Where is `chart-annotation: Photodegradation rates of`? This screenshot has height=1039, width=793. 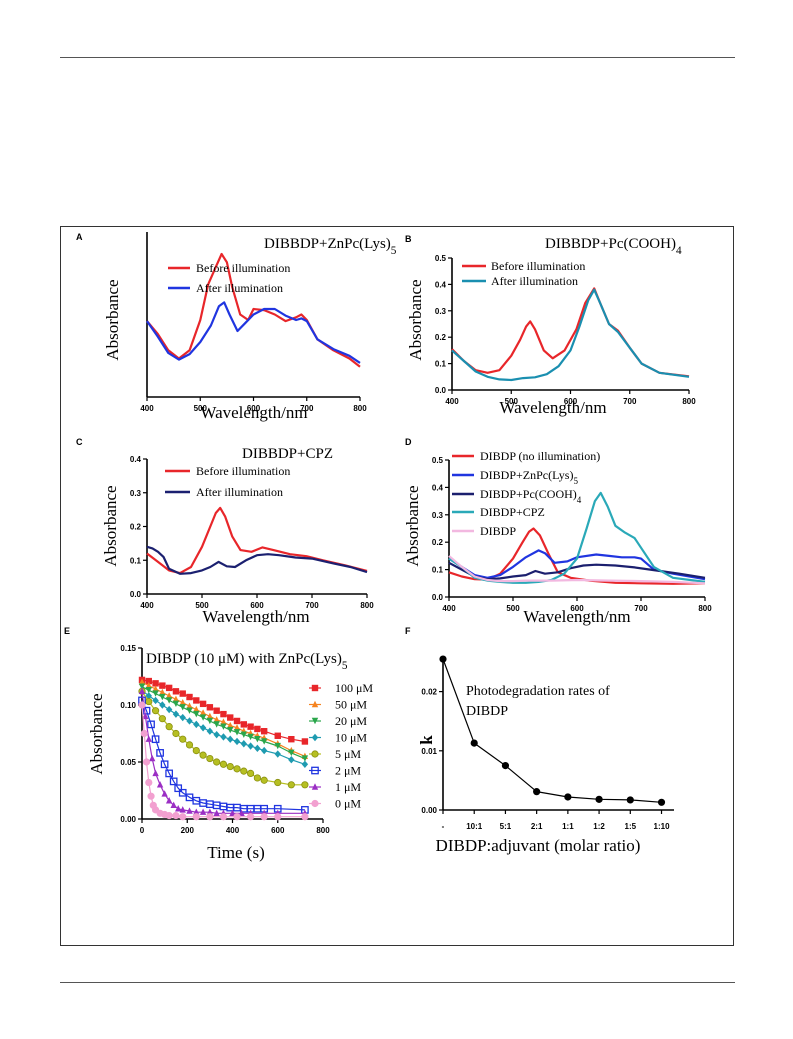 chart-annotation: Photodegradation rates of is located at coordinates (538, 691).